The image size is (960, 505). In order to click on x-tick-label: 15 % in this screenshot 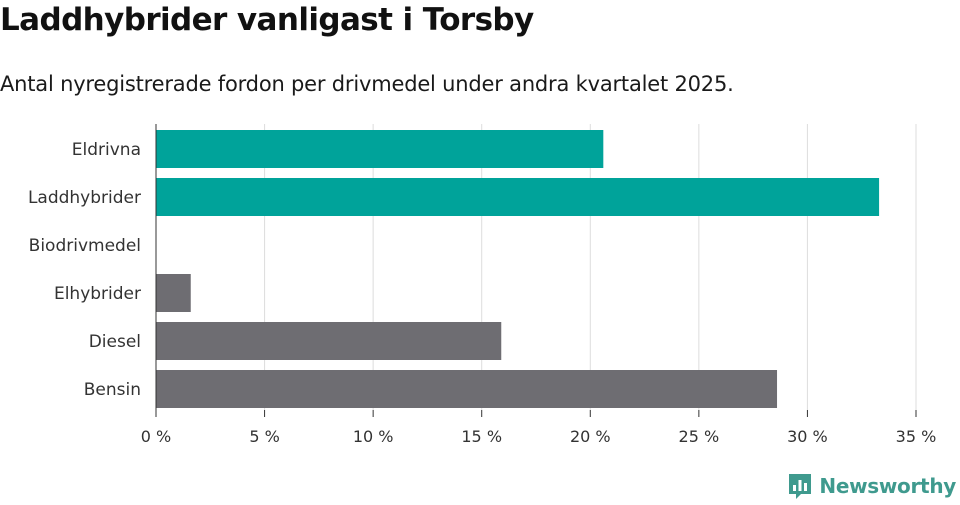, I will do `click(481, 436)`.